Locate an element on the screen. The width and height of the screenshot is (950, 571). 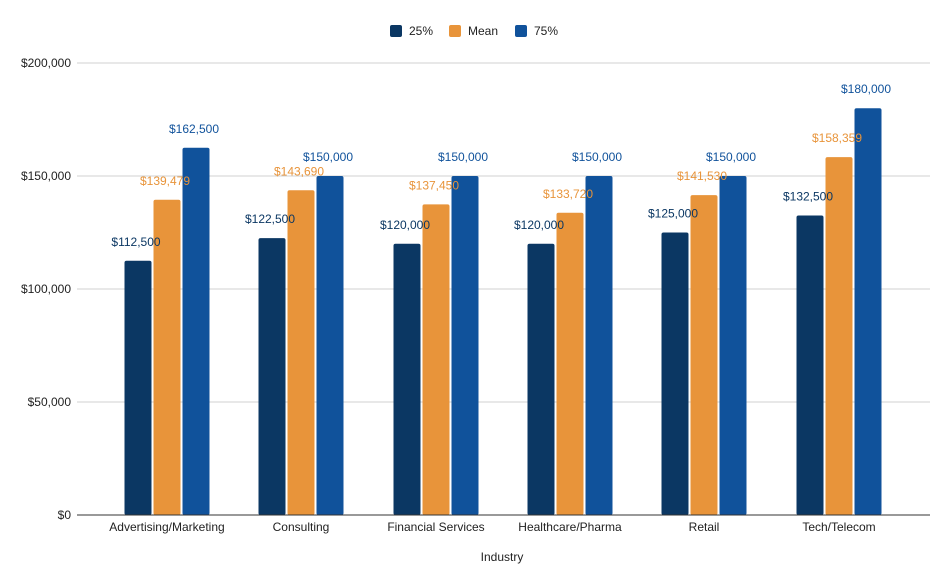
y-tick-label: $100,000 is located at coordinates (46, 289).